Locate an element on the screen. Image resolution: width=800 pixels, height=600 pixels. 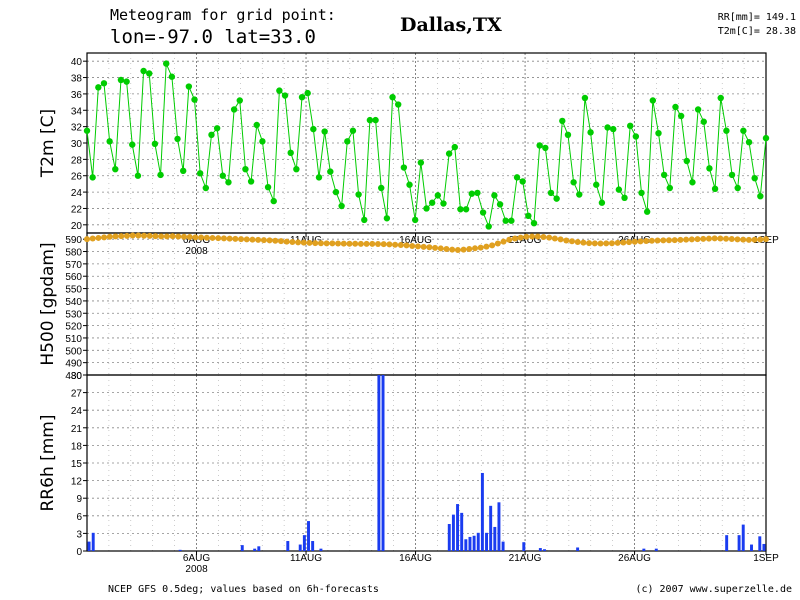
y-tick-label: 26 is located at coordinates (77, 177).